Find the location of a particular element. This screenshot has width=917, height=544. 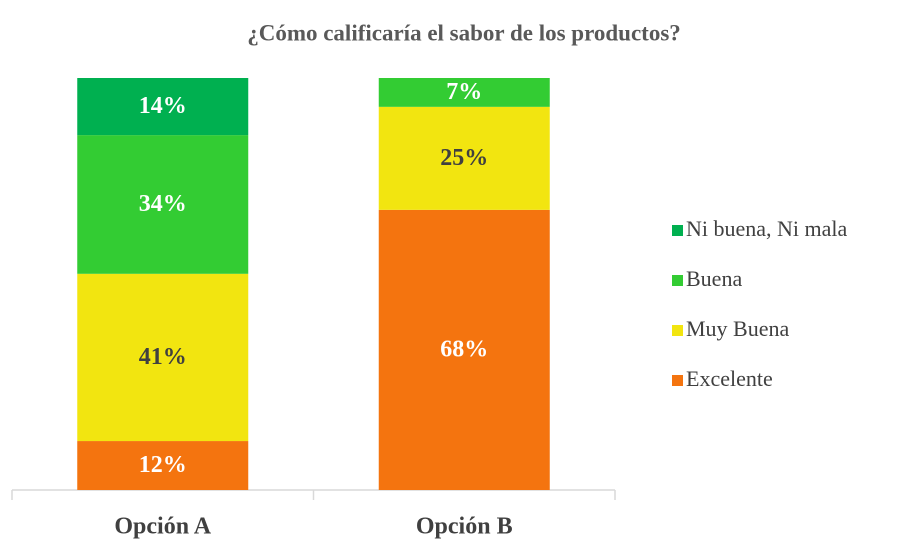

legend-label: Excelente is located at coordinates (729, 378).